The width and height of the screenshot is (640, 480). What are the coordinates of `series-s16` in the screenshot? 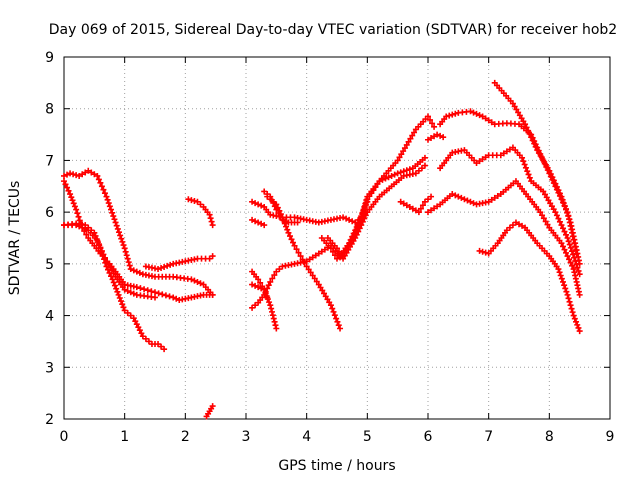 It's located at (376, 212).